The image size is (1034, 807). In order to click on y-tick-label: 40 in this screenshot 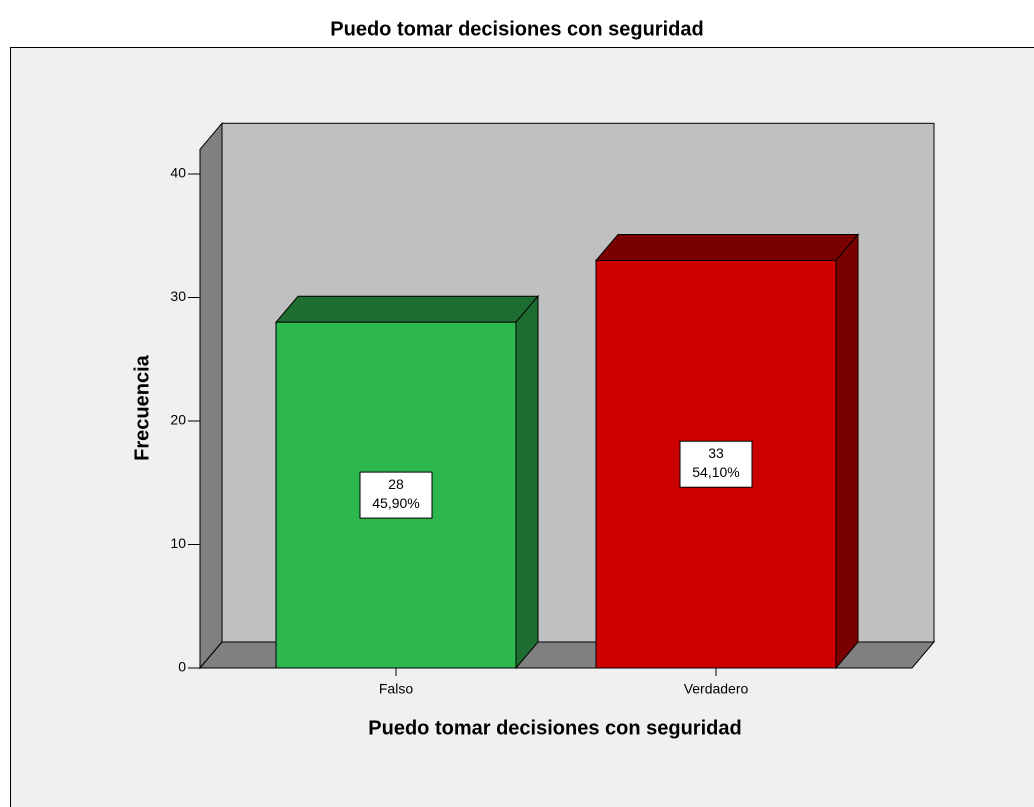, I will do `click(178, 173)`.